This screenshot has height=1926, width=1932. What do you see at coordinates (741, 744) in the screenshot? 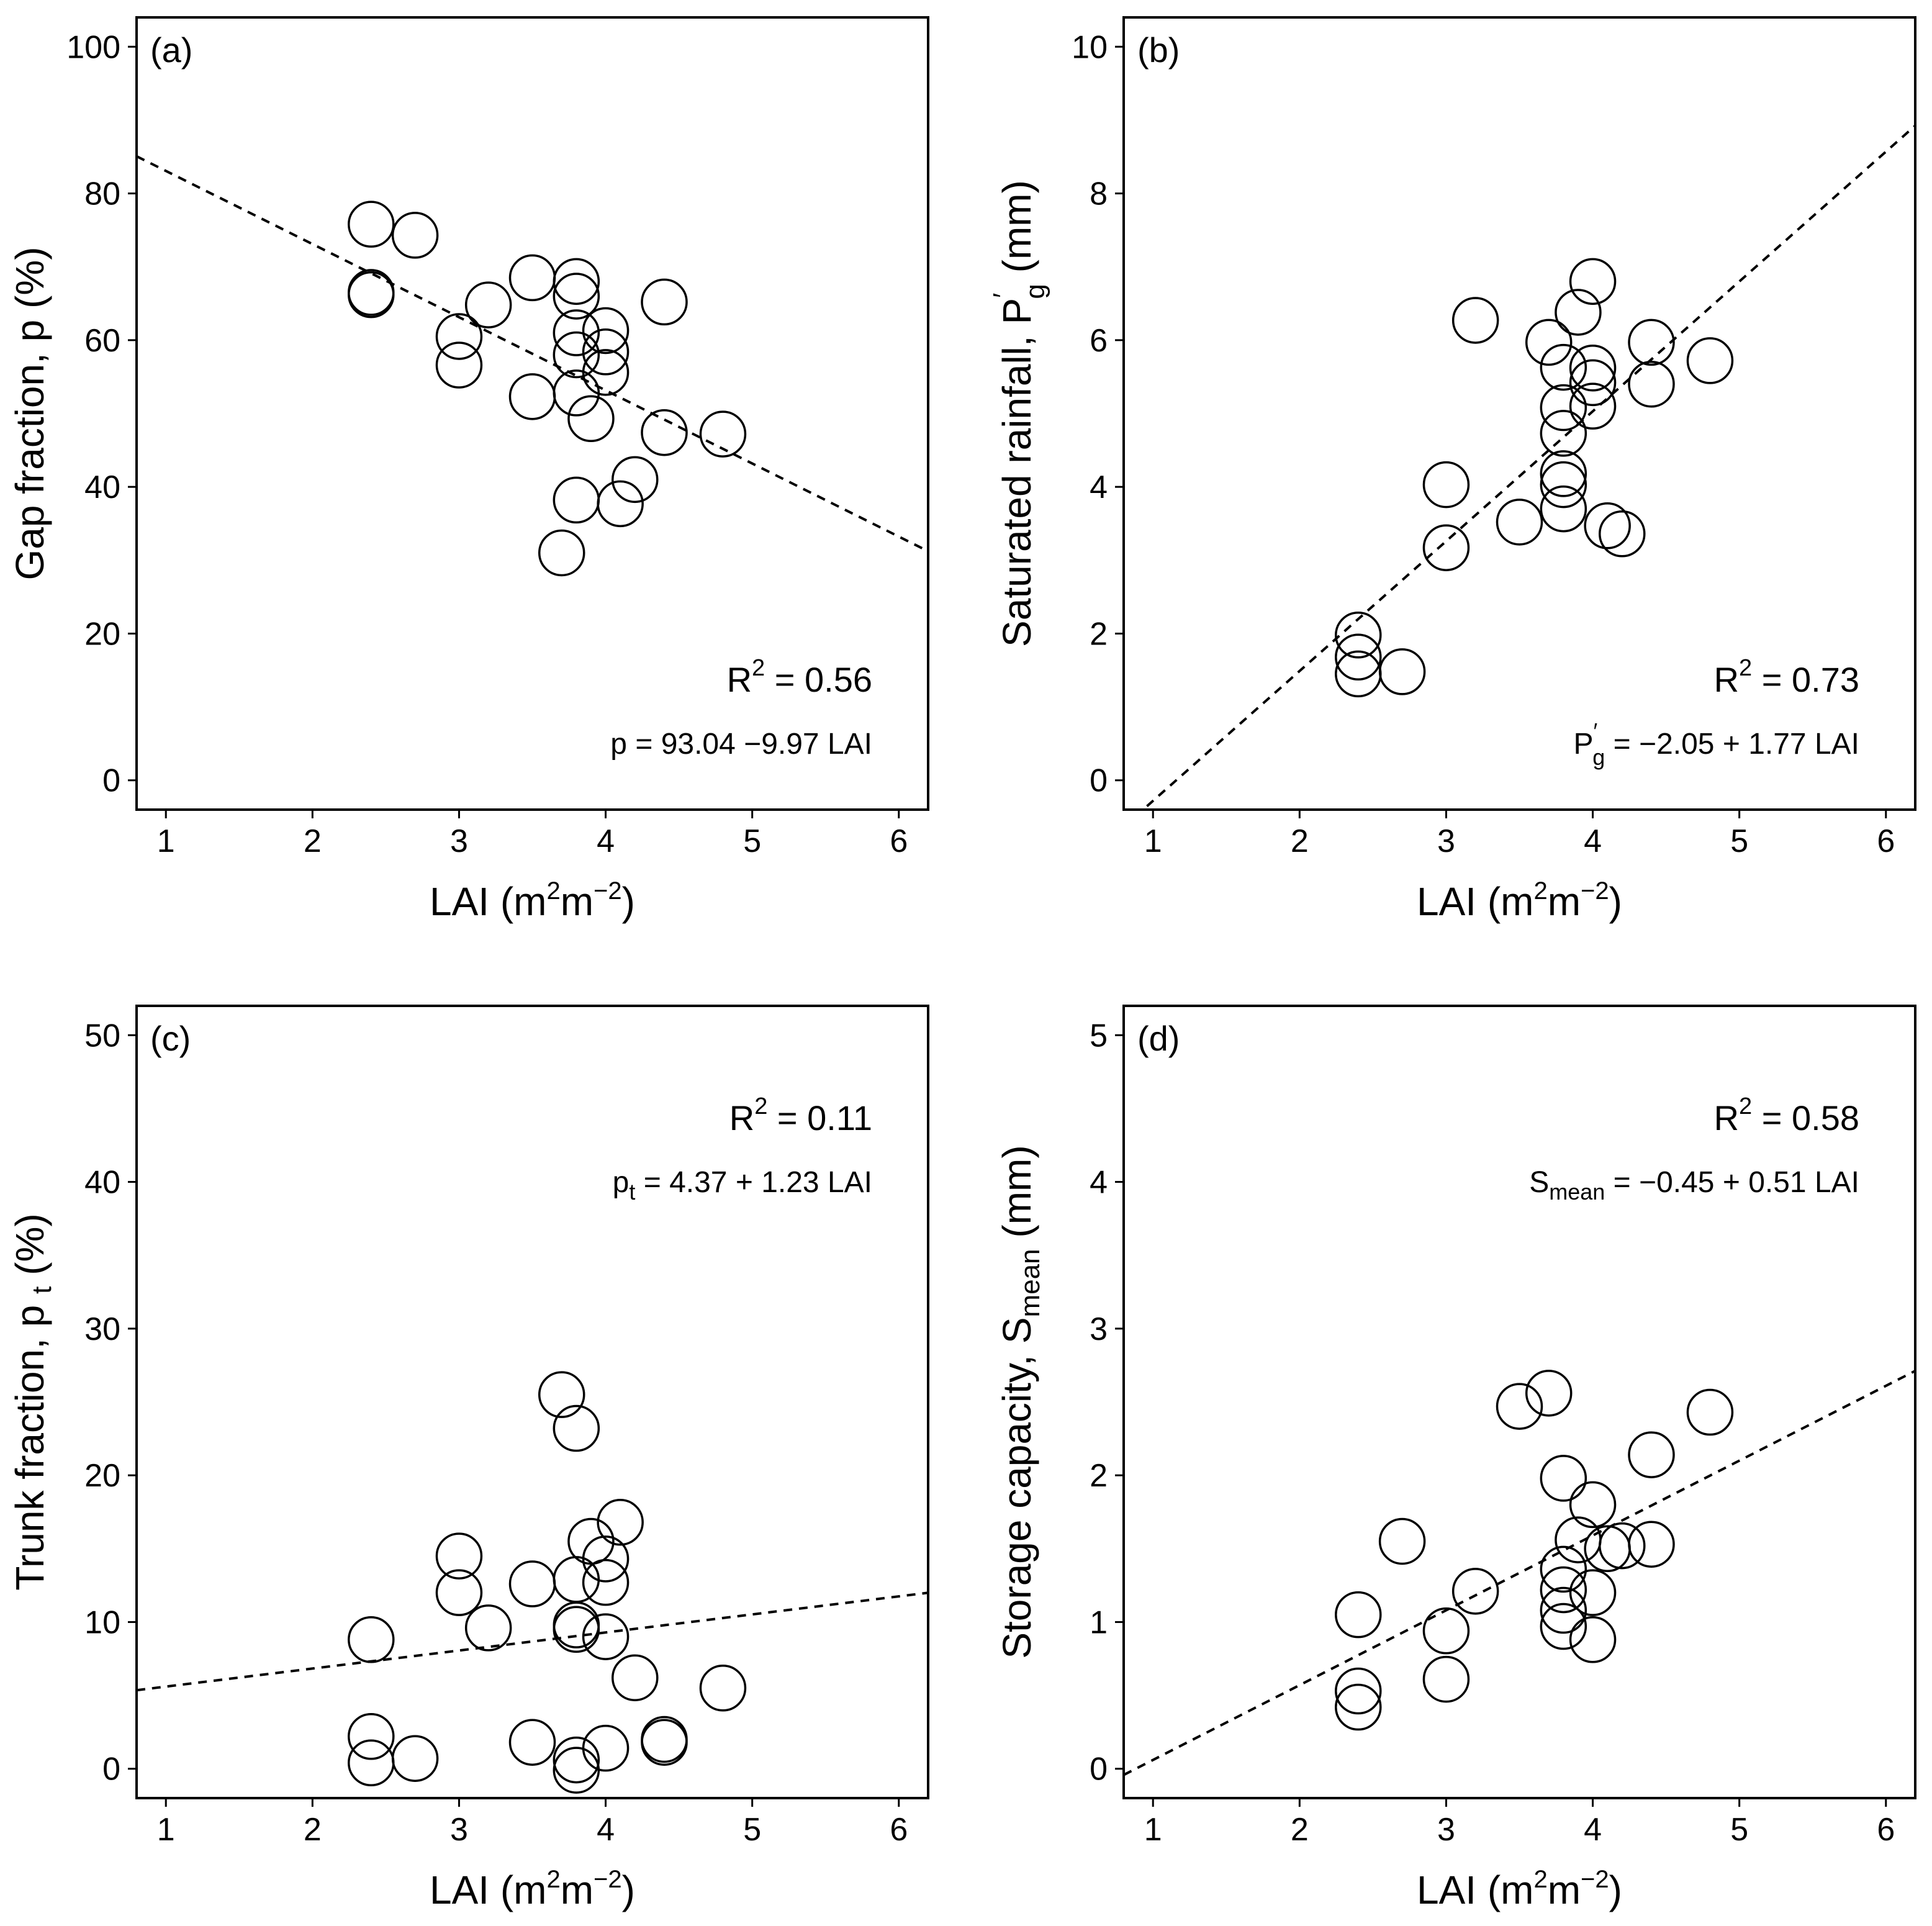
I see `regression-equation: p = 93.04 −9.97 LAI` at bounding box center [741, 744].